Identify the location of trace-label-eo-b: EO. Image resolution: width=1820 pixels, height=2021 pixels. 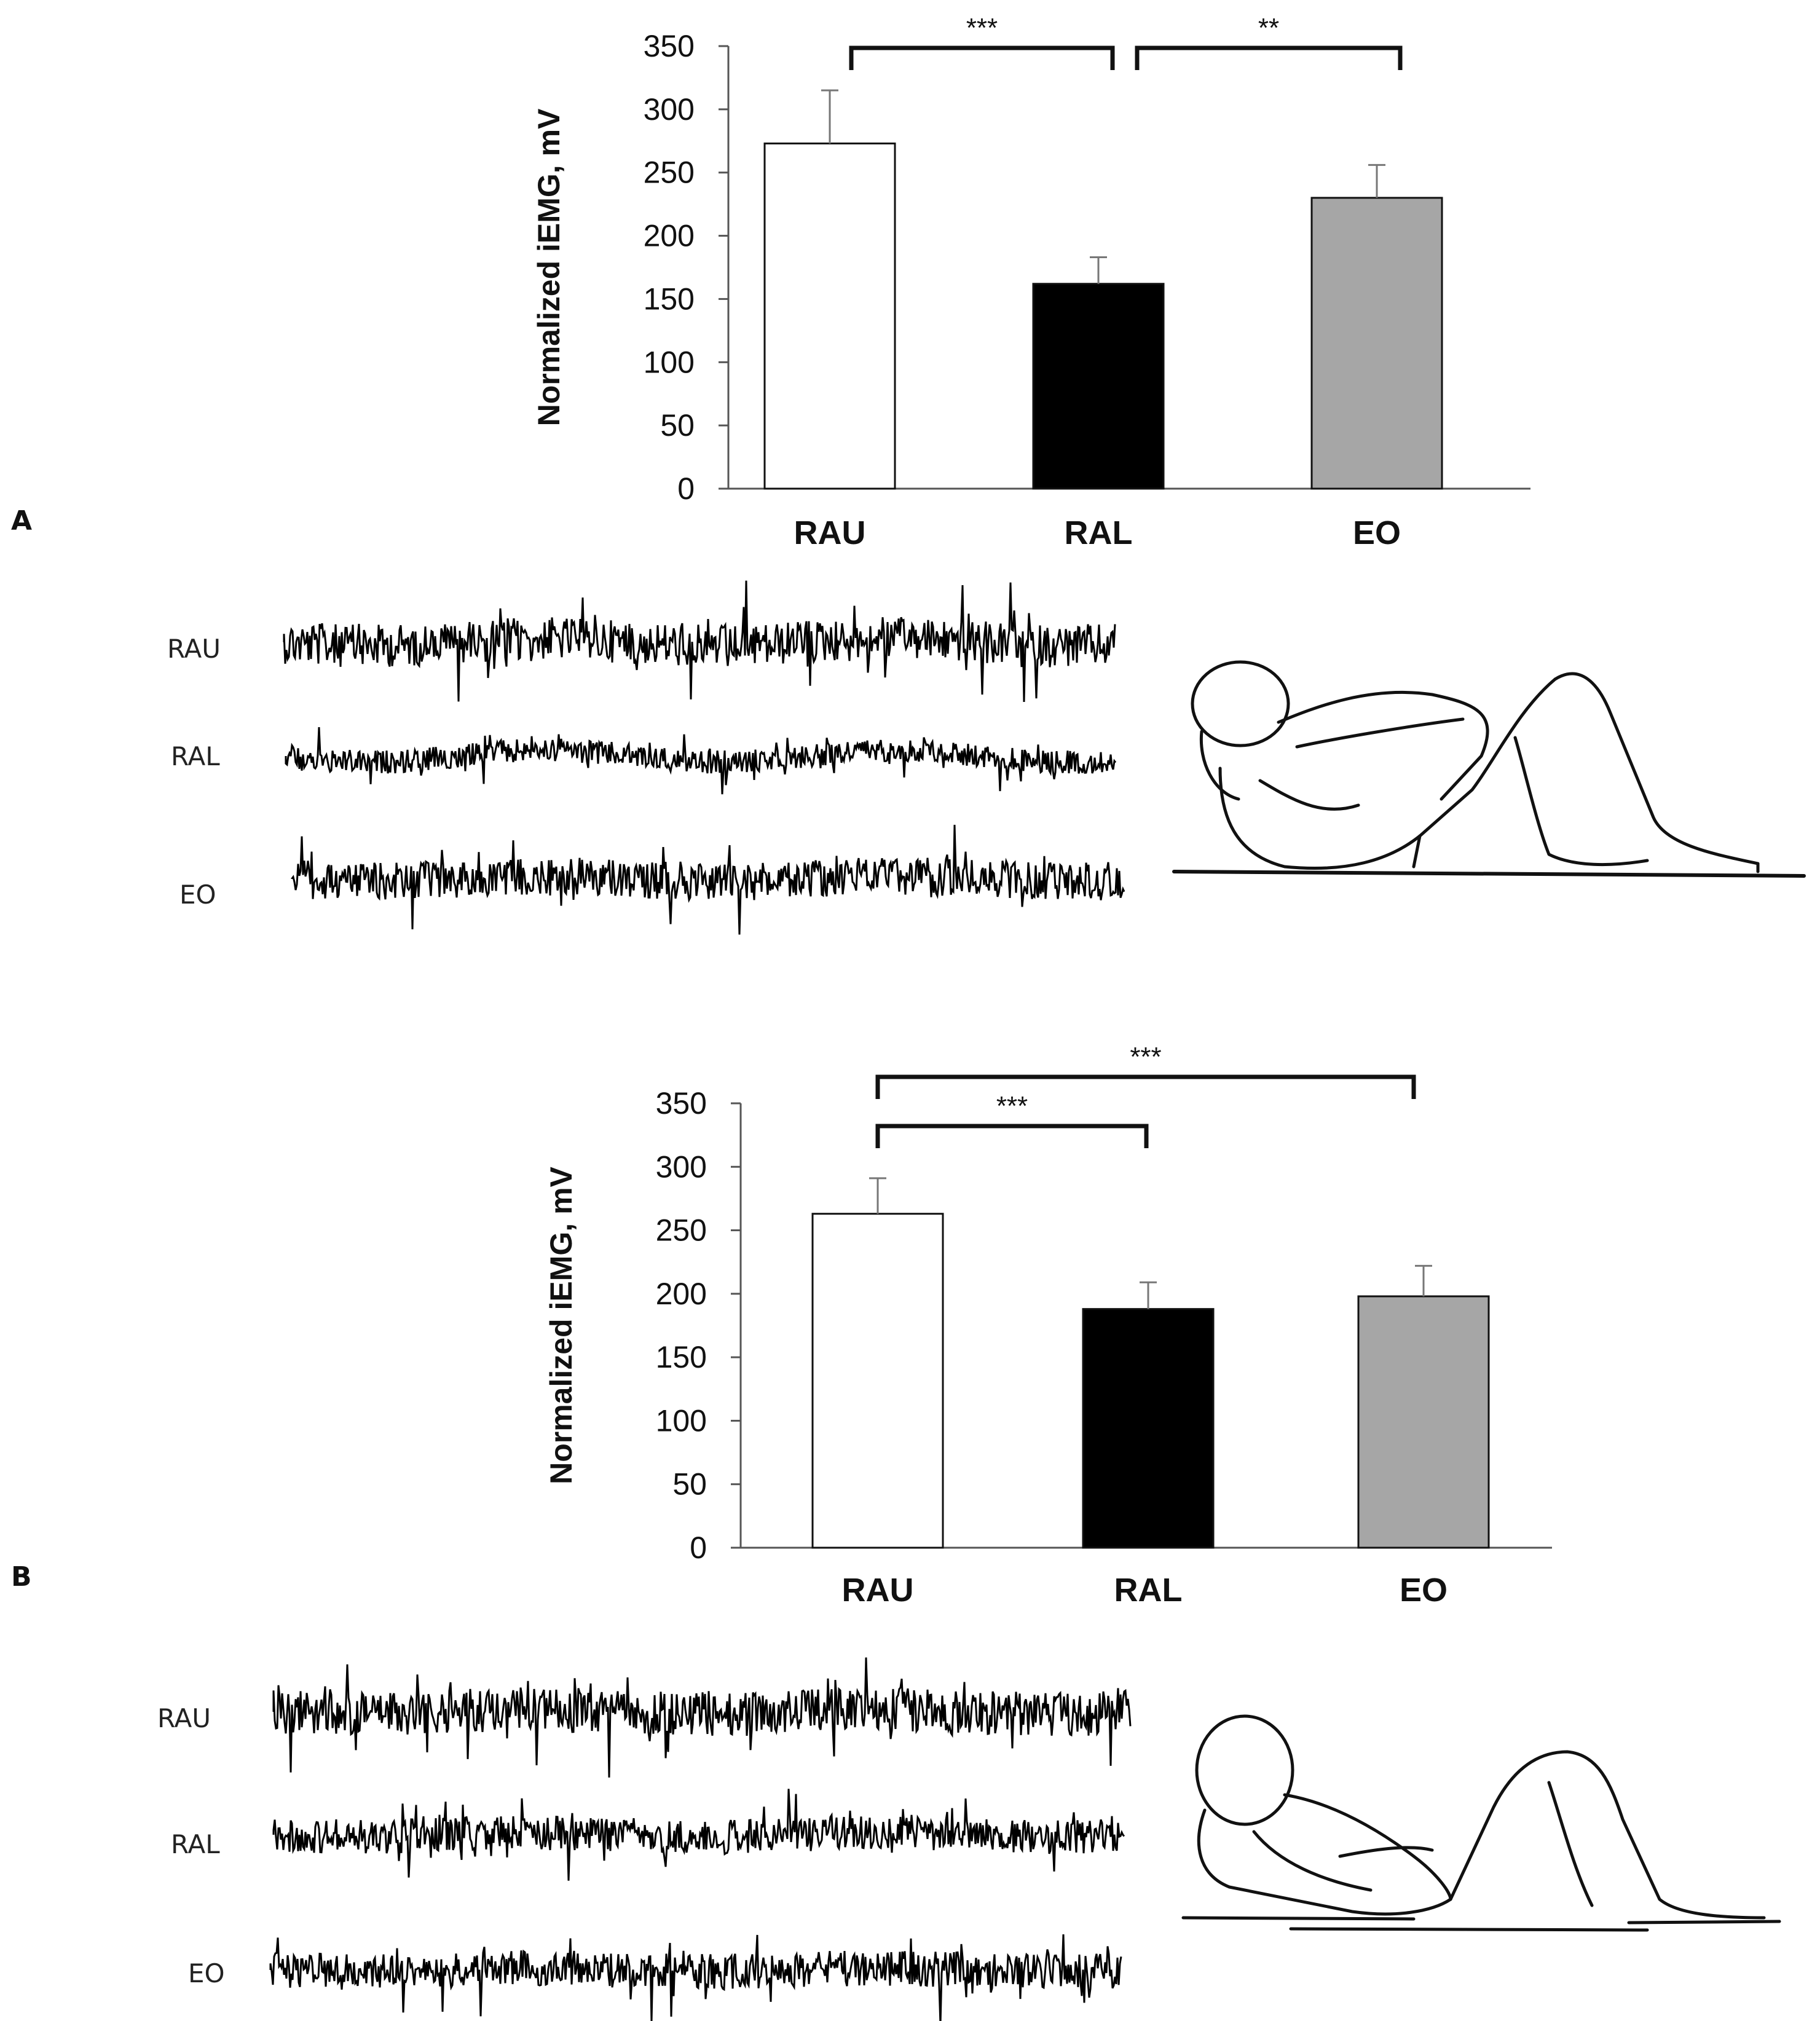
(206, 1973).